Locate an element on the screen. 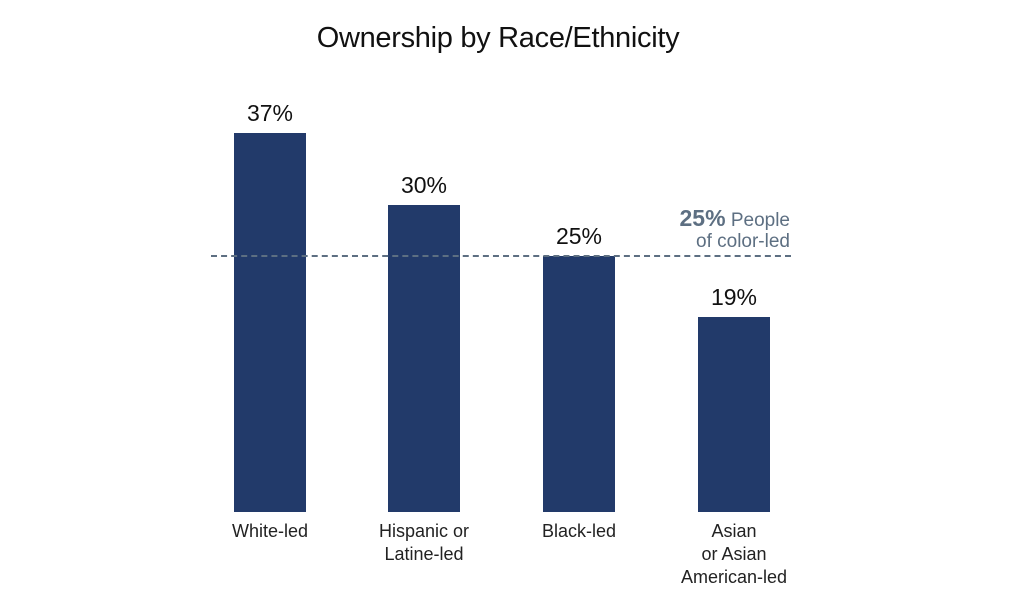  category-label-line: Asian is located at coordinates (734, 531).